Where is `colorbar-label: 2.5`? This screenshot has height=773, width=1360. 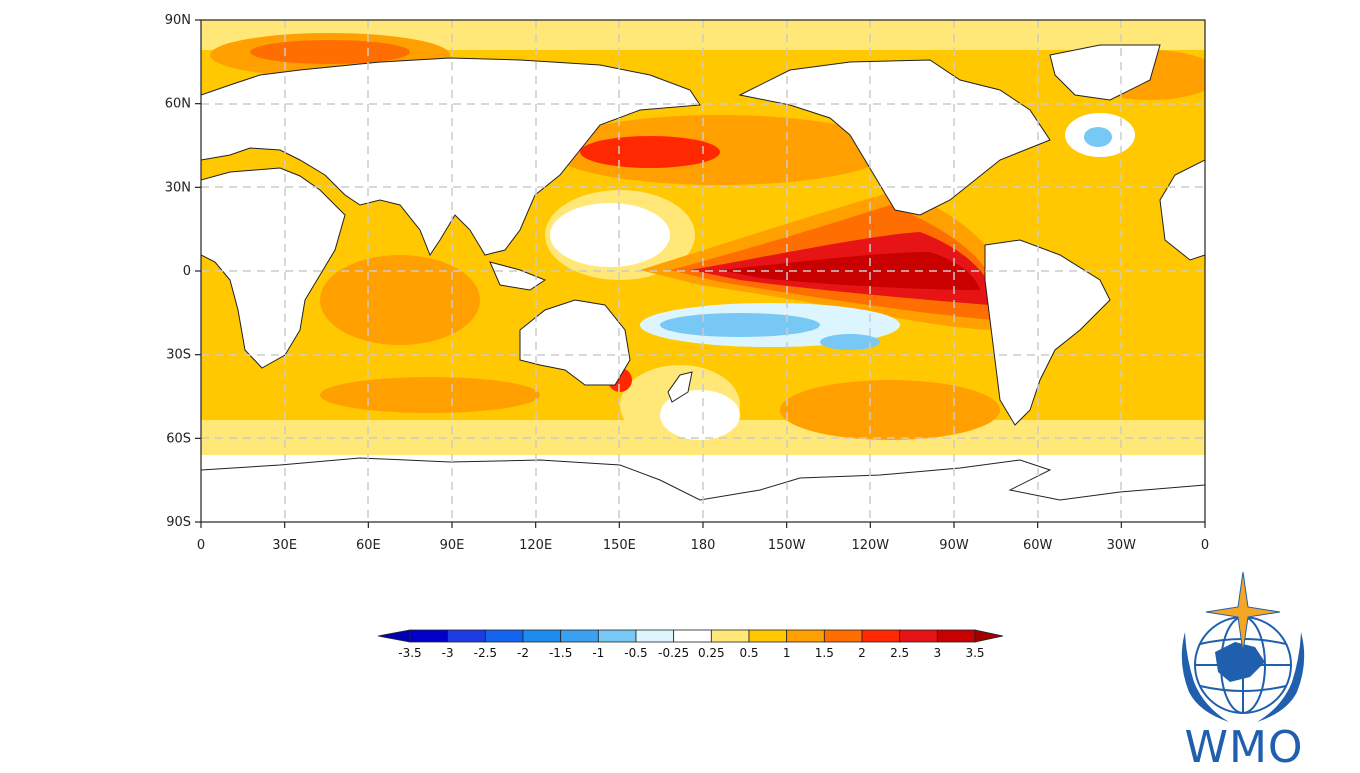 colorbar-label: 2.5 is located at coordinates (899, 653).